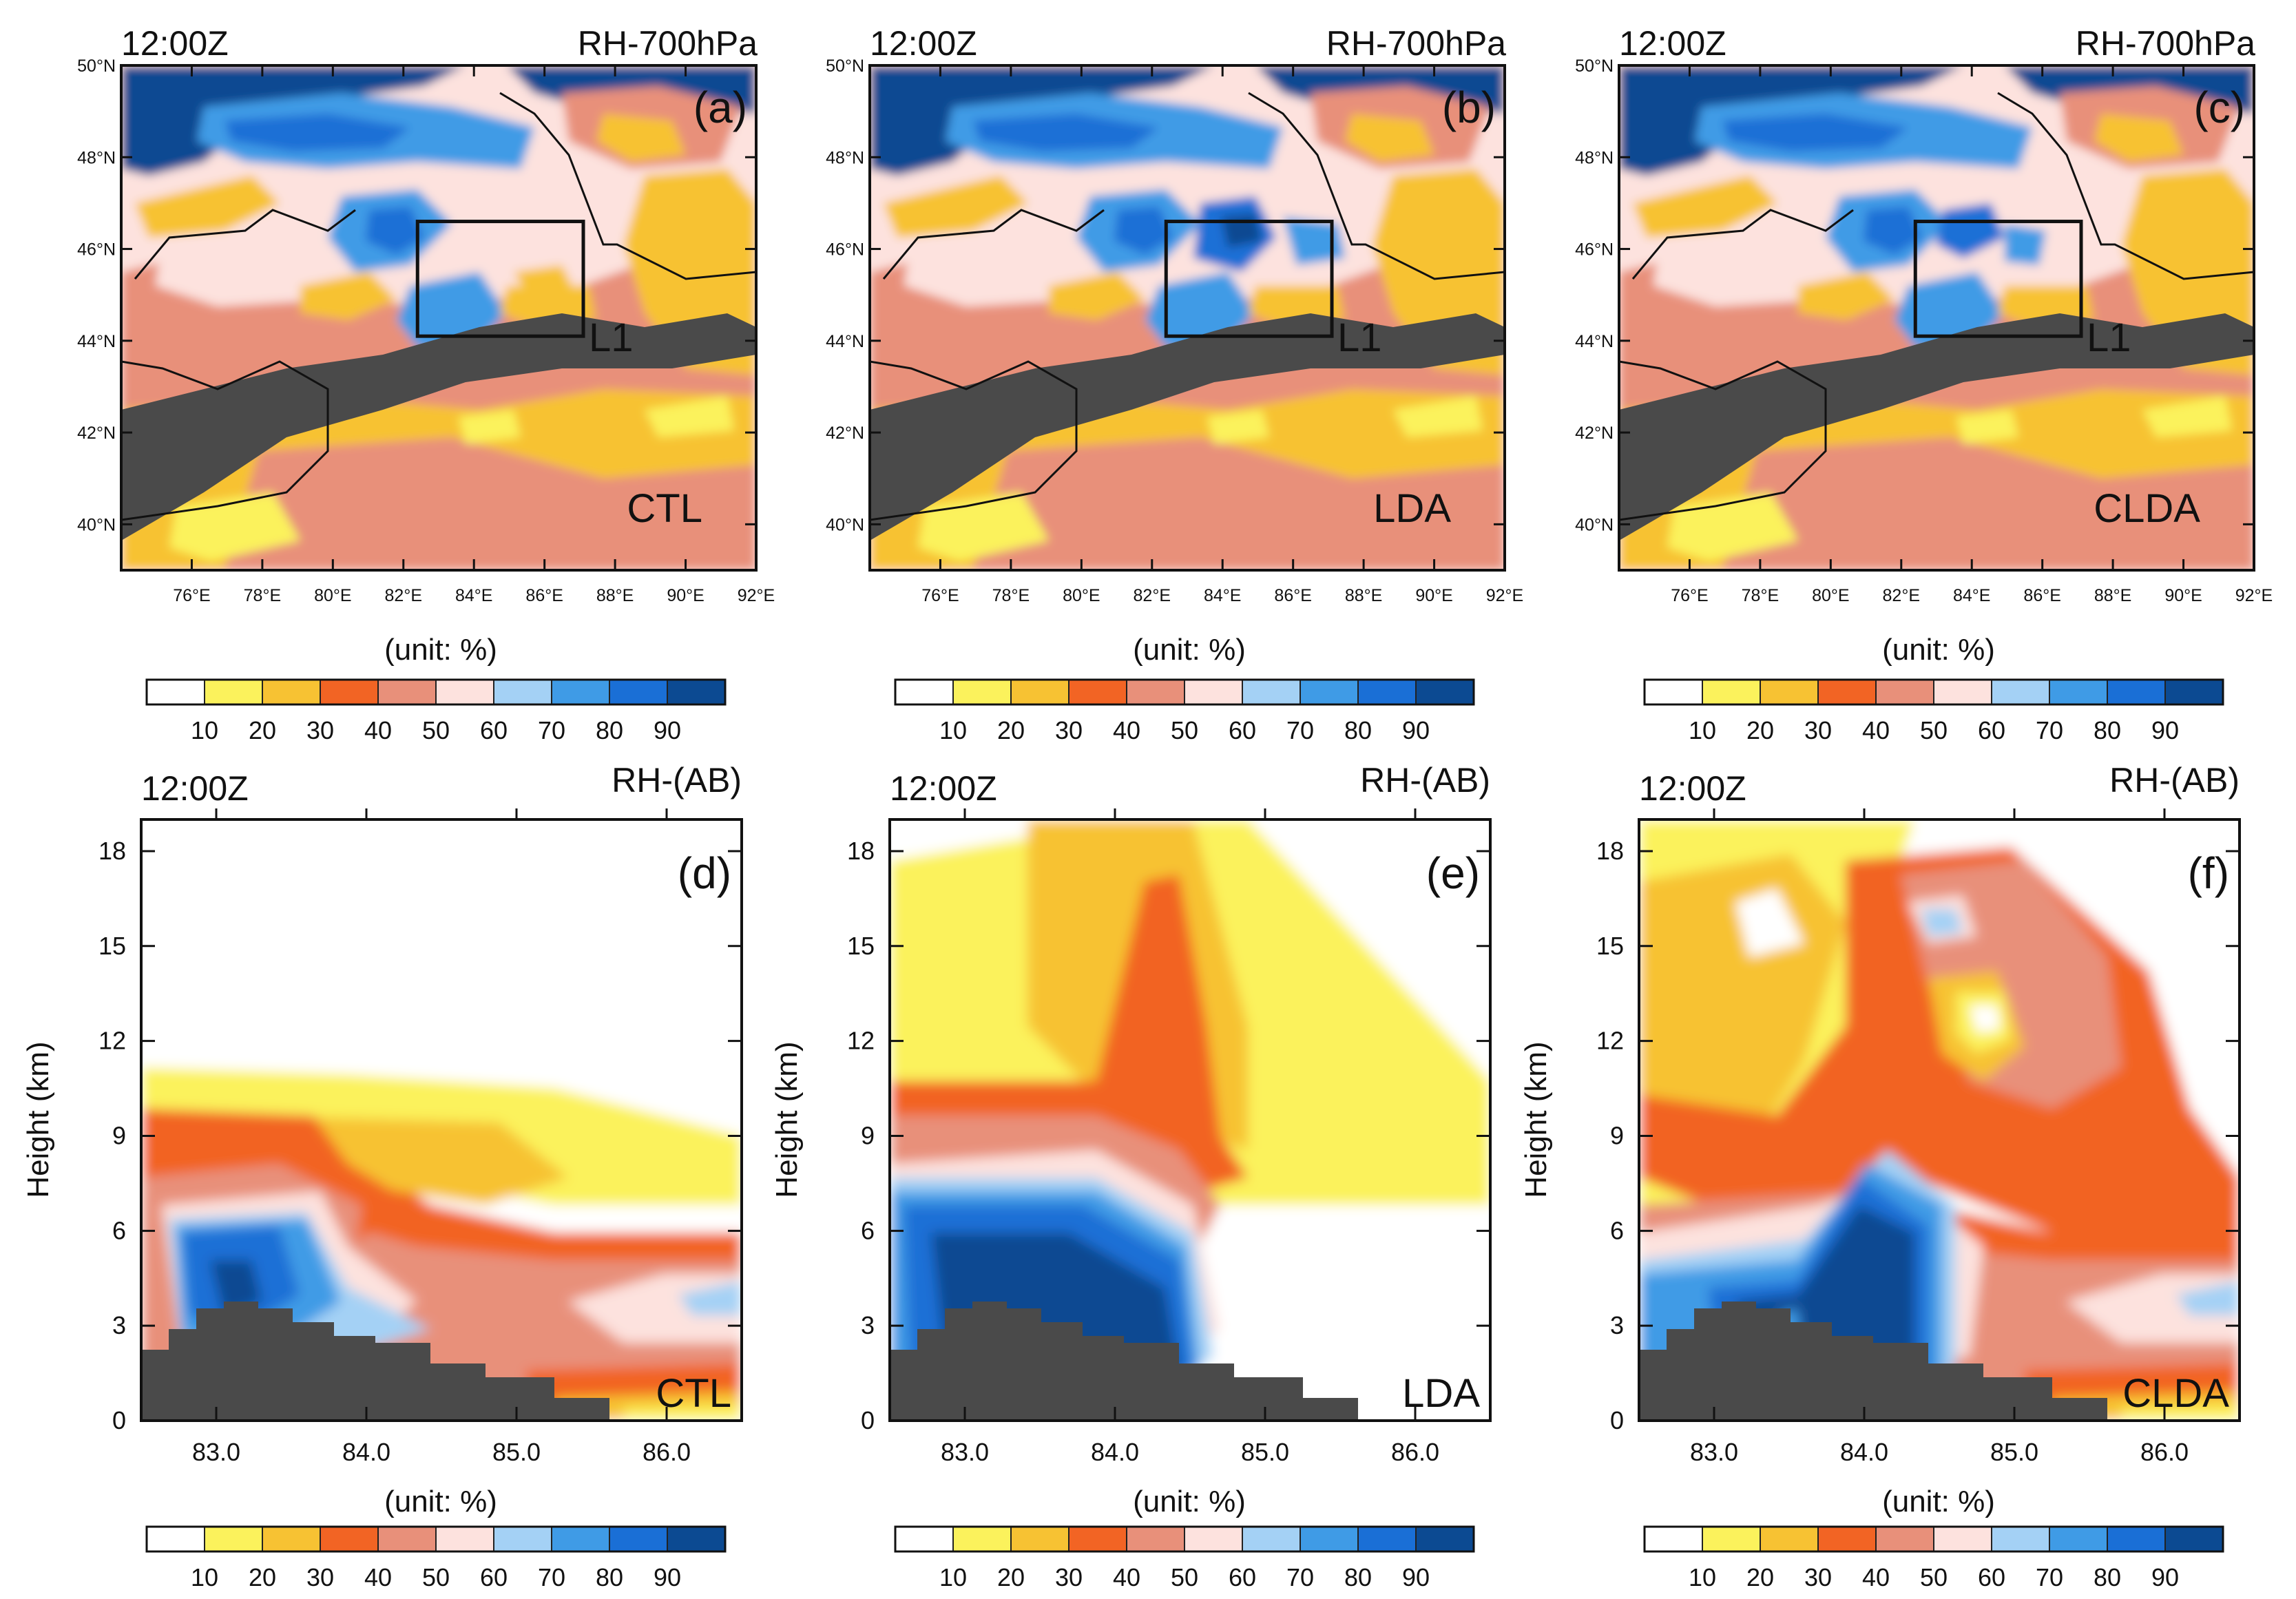 This screenshot has width=2296, height=1599. Describe the element at coordinates (375, 1361) in the screenshot. I see `terrain-mask` at that location.